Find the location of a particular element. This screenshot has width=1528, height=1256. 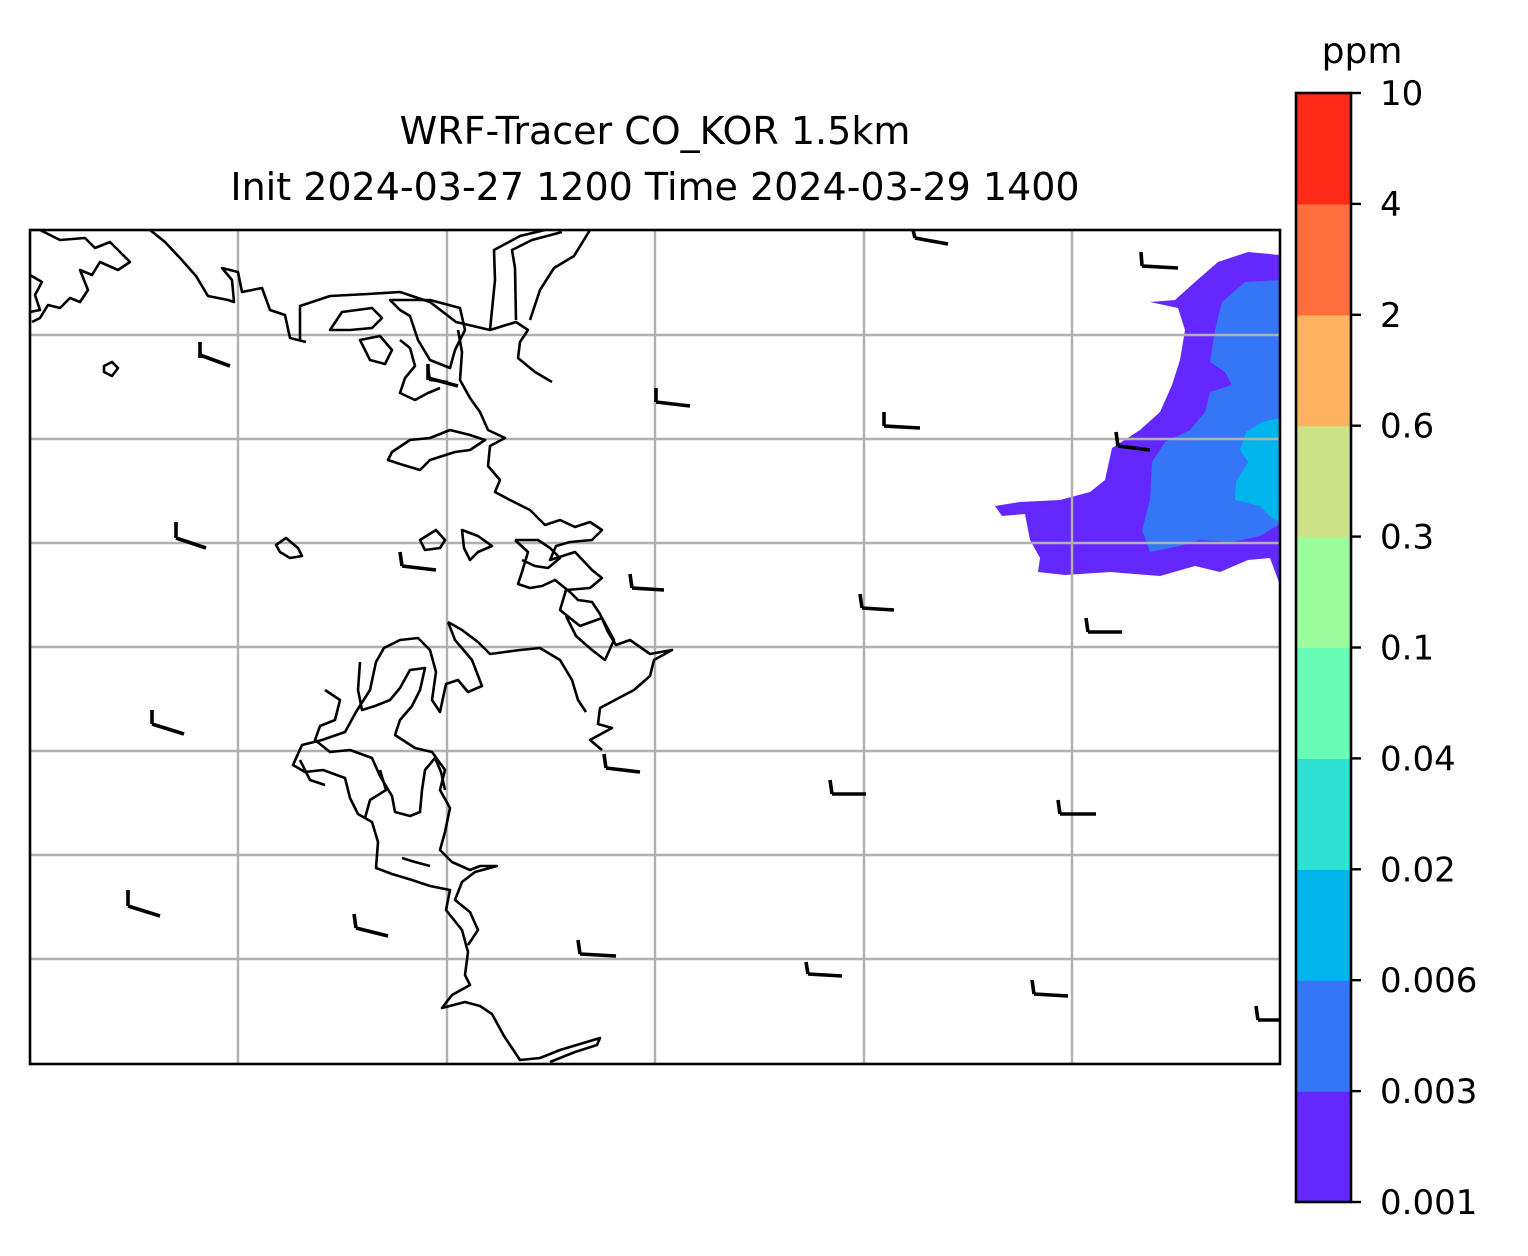

contour-level-0.006 is located at coordinates (1257, 470).